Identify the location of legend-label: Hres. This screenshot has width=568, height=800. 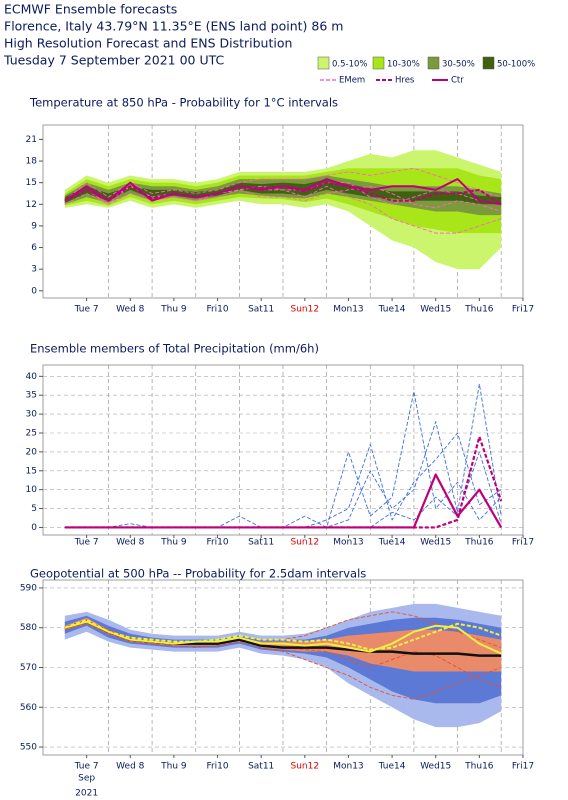
(405, 81).